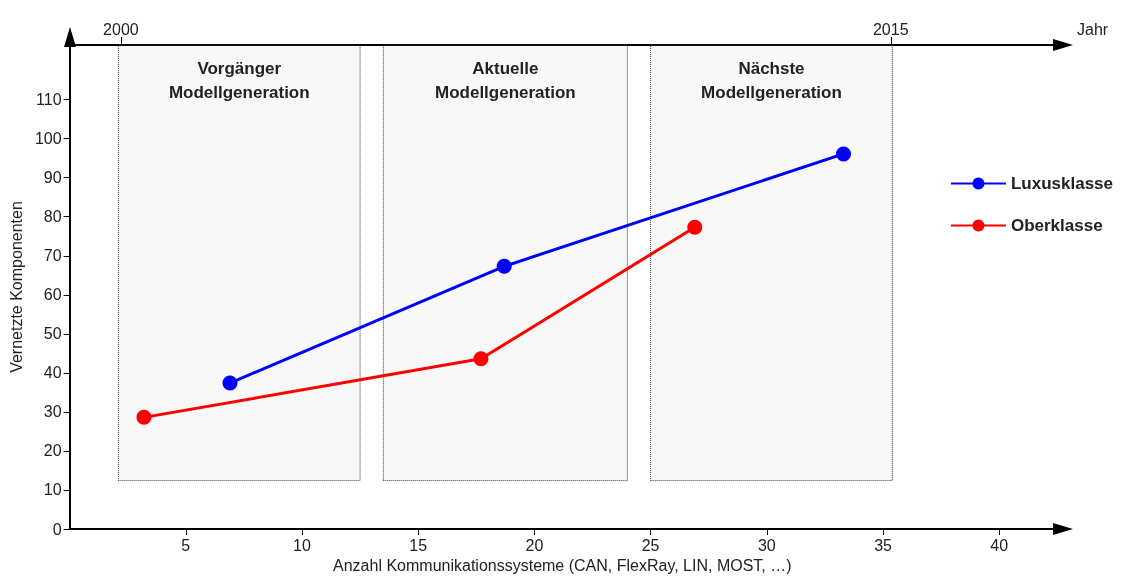  Describe the element at coordinates (48, 139) in the screenshot. I see `y-tick-label: 100` at that location.